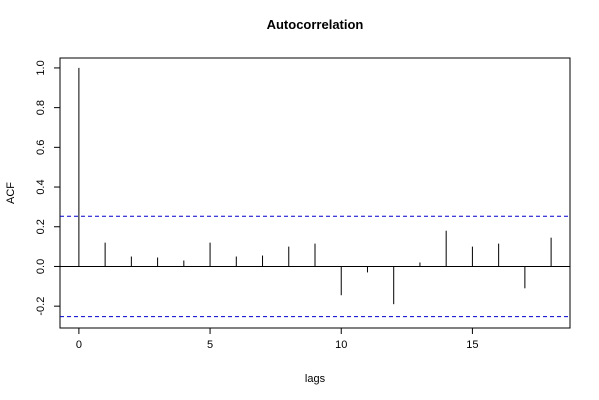 The image size is (599, 400). Describe the element at coordinates (472, 345) in the screenshot. I see `x-tick-label: 15` at that location.